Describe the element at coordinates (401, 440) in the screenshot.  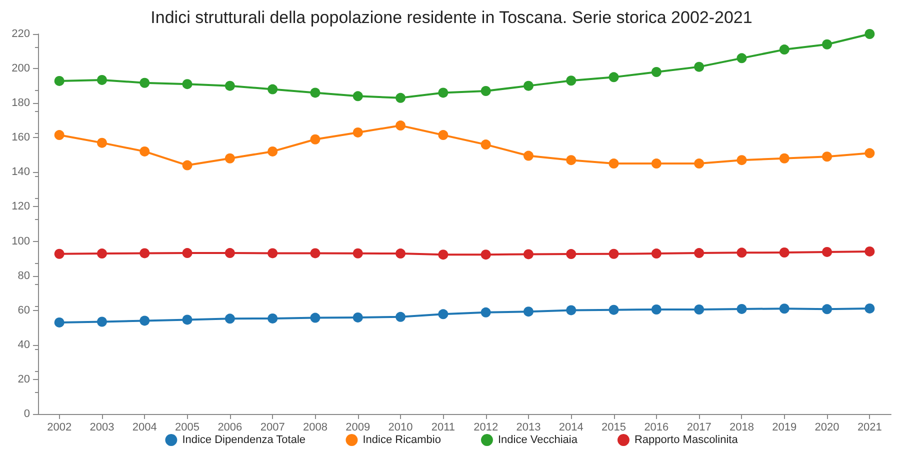
I see `legend-label: Indice Ricambio` at that location.